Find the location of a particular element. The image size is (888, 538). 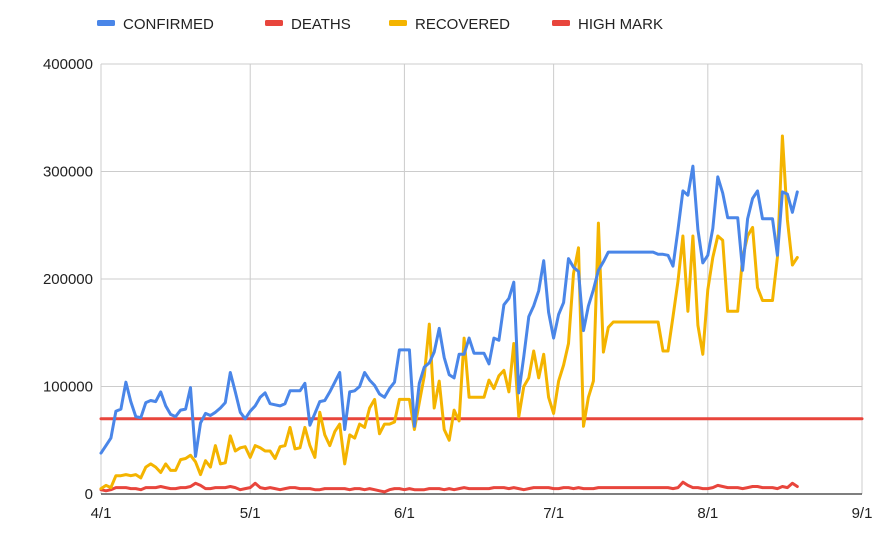

y-tick-label: 400000 is located at coordinates (68, 64).